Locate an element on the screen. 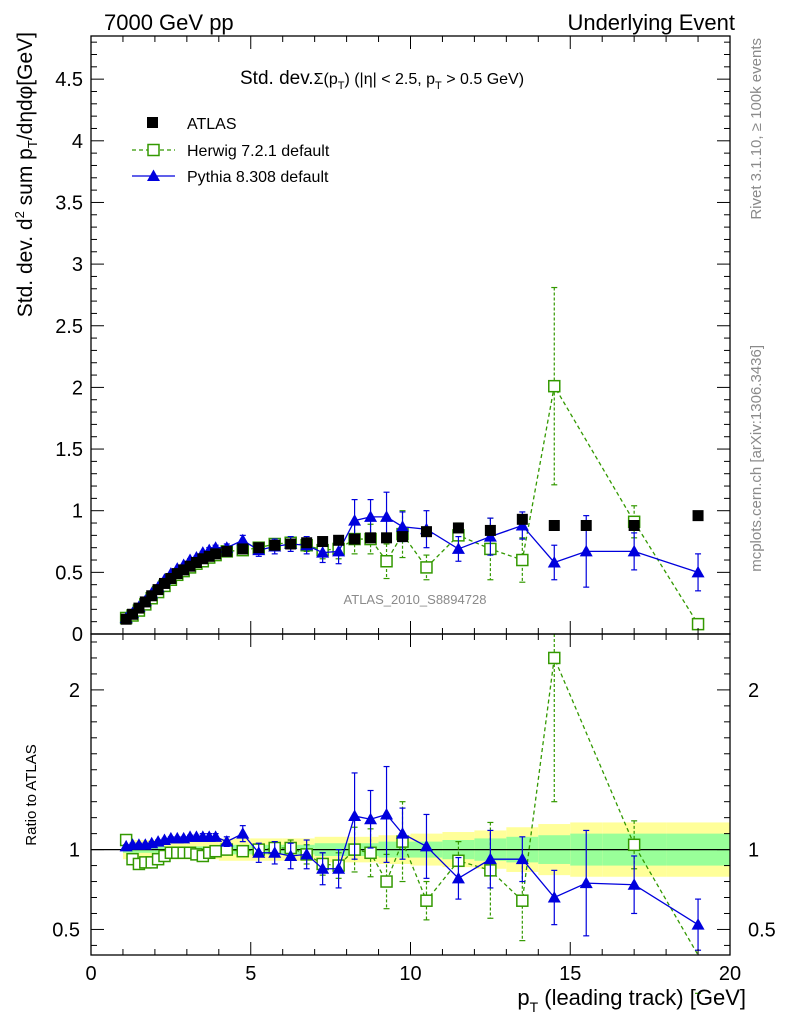 This screenshot has height=1024, width=786. y-tick-label-ratio-left: 2 is located at coordinates (74, 691).